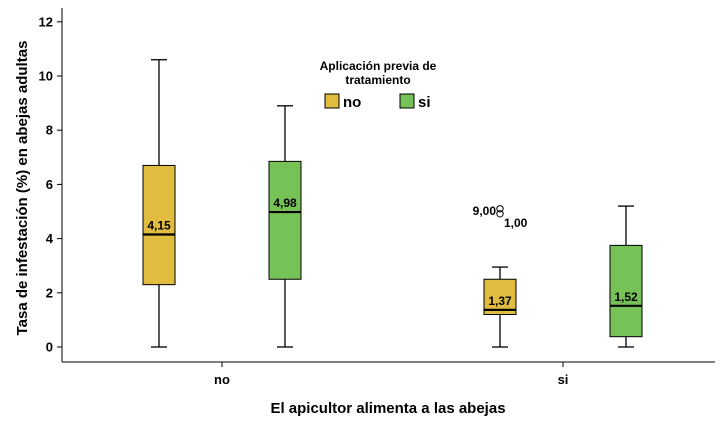  What do you see at coordinates (387, 408) in the screenshot?
I see `x-axis-title: El apicultor alimenta a las abejas` at bounding box center [387, 408].